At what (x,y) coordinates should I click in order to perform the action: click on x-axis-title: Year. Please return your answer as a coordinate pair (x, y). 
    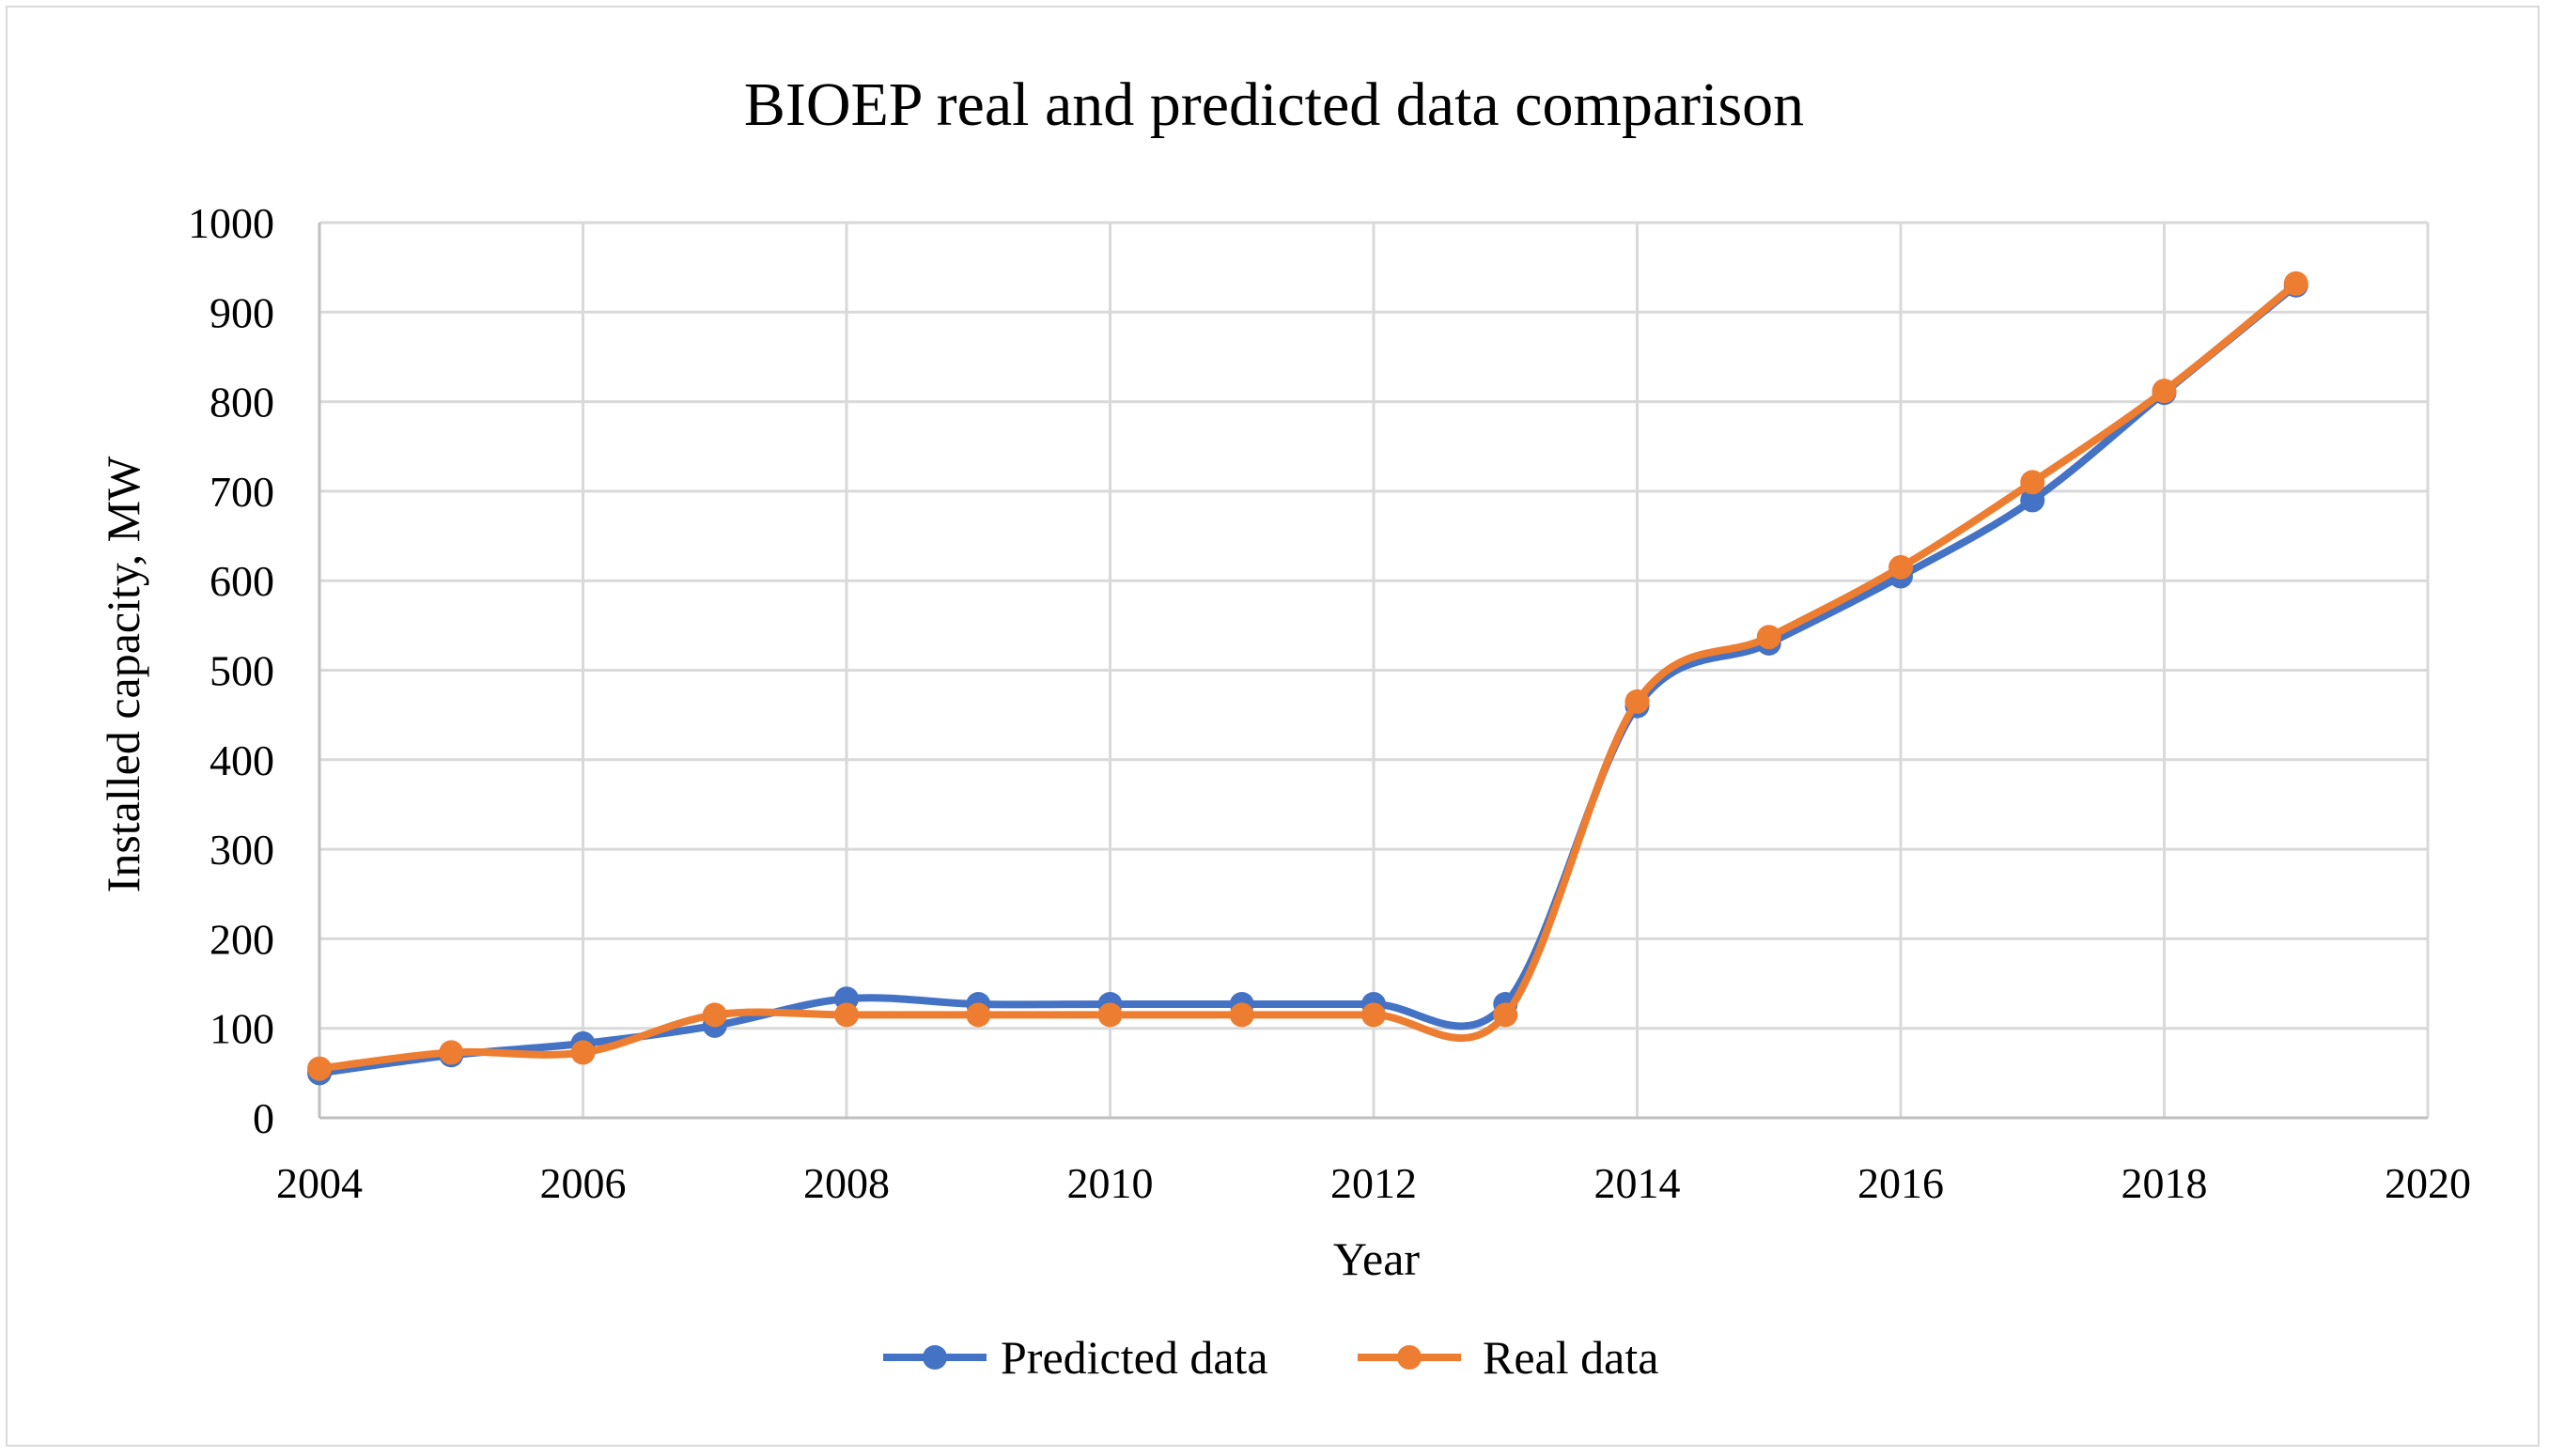
    Looking at the image, I should click on (1377, 1258).